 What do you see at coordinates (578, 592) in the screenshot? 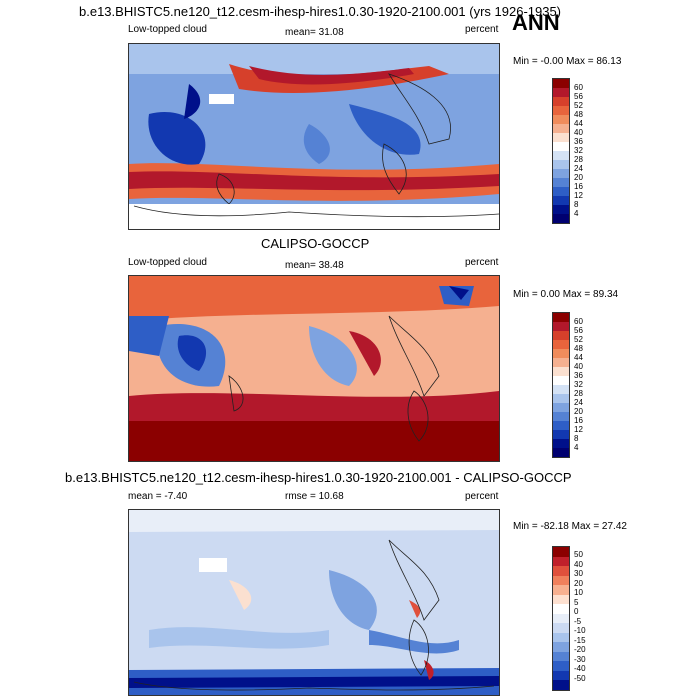
I see `cb3-tick: 10` at bounding box center [578, 592].